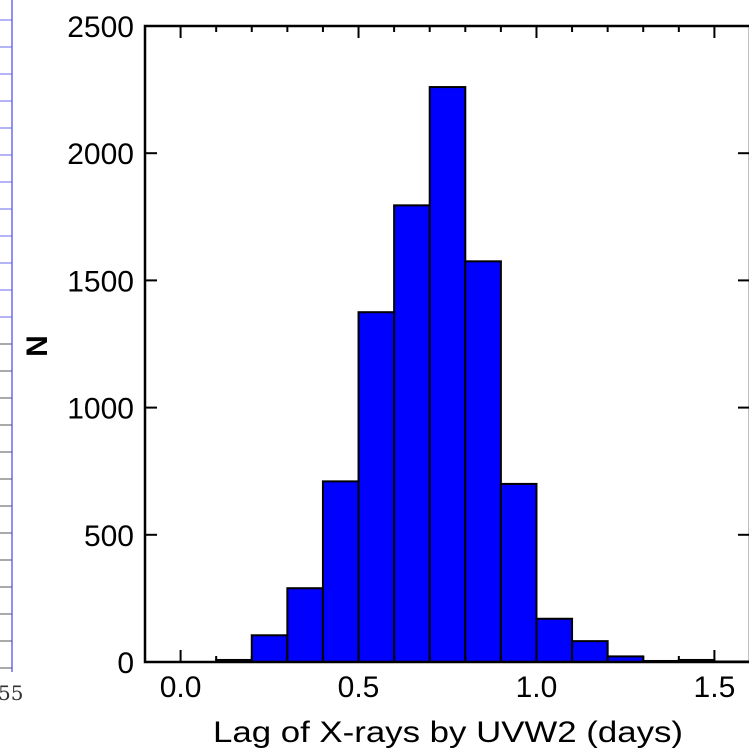 The width and height of the screenshot is (749, 752). What do you see at coordinates (181, 687) in the screenshot?
I see `x-tick-label: 0.0` at bounding box center [181, 687].